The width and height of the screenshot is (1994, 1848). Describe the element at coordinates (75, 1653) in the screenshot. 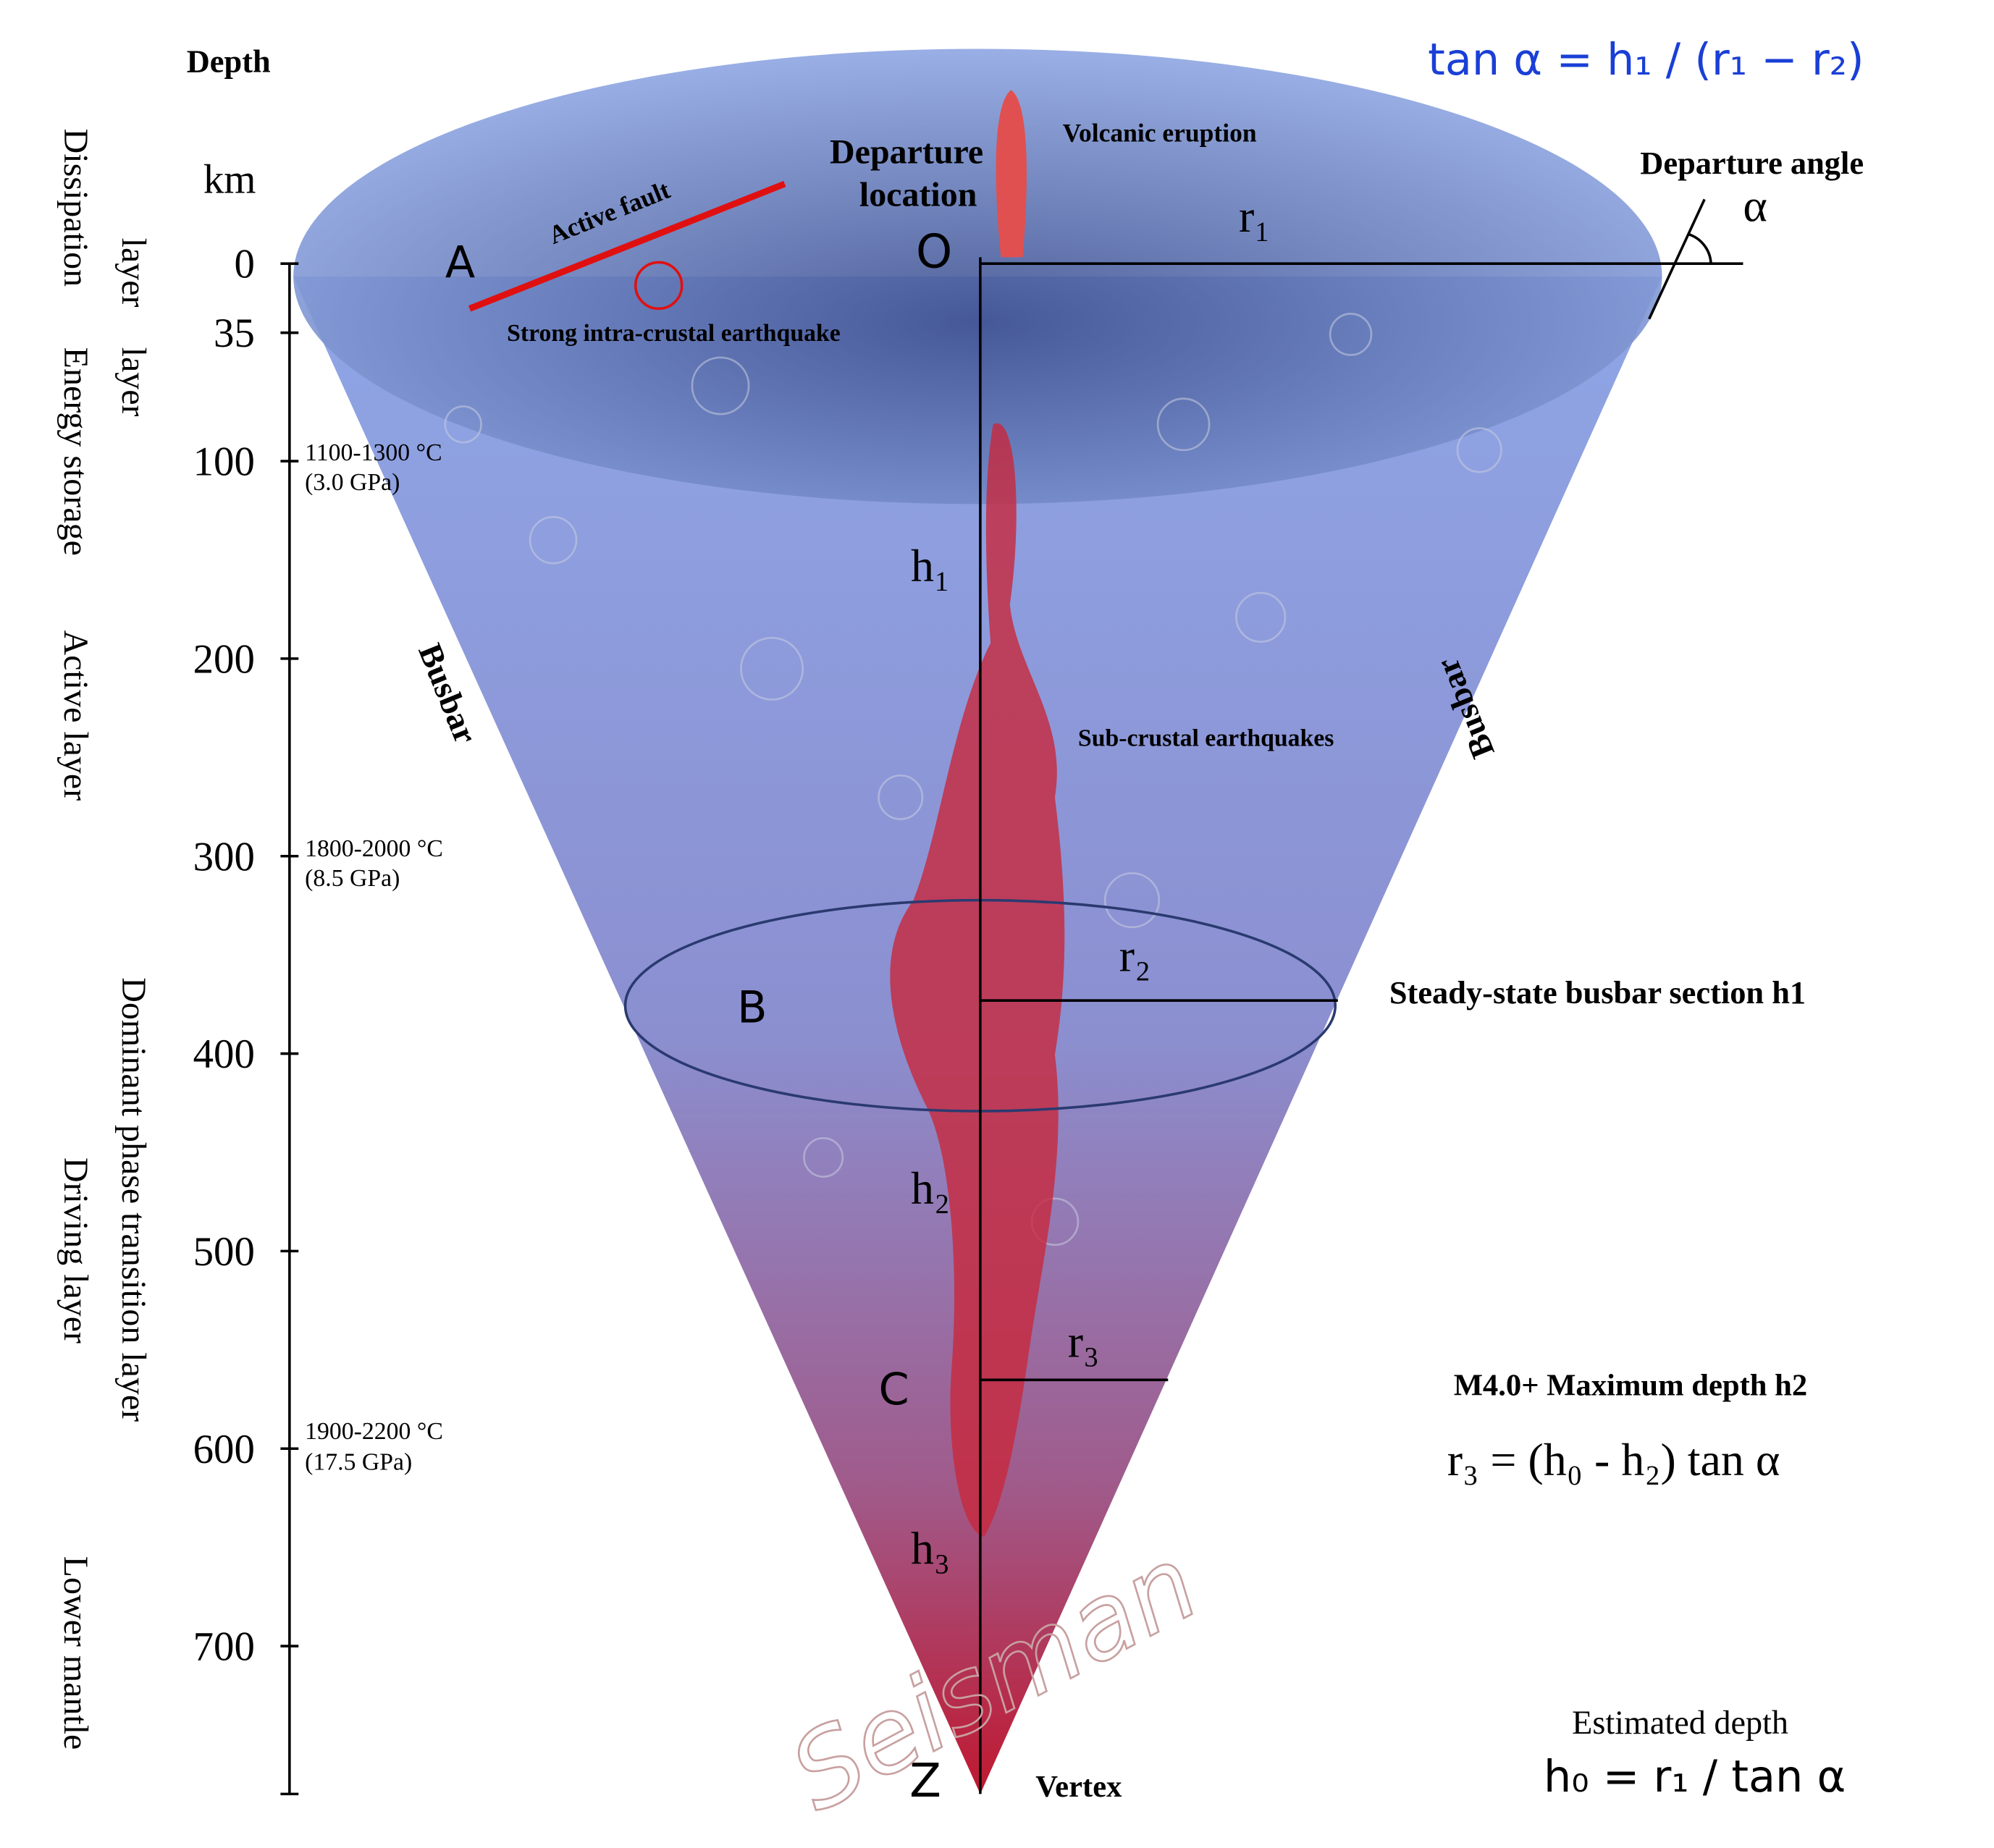

I see `layer: Lower mantle` at that location.